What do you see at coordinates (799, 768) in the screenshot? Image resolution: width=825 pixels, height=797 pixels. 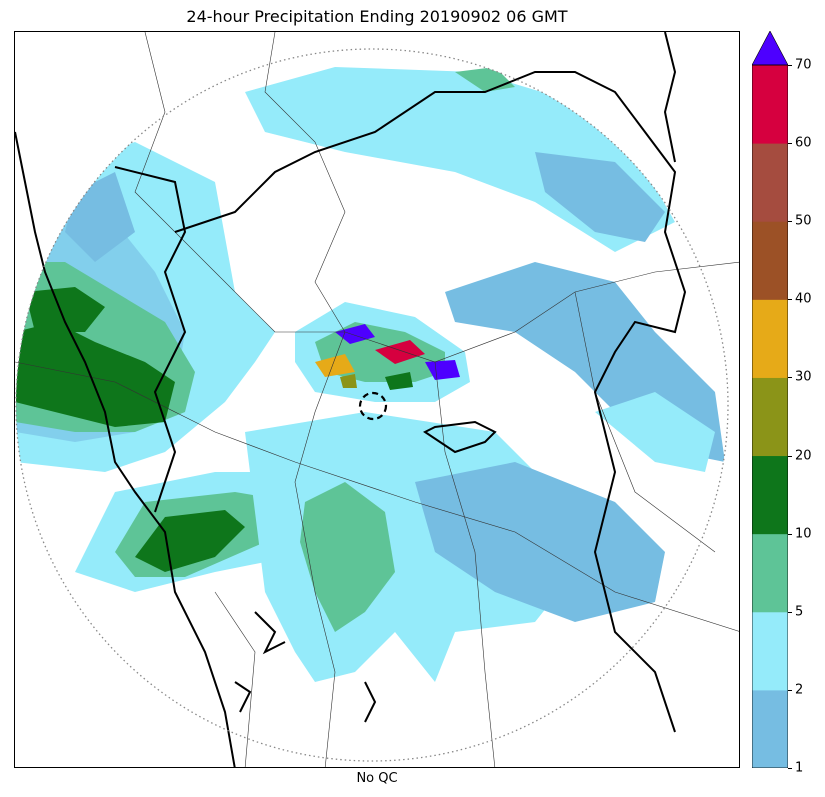 I see `colorbar-tick-label: 1` at bounding box center [799, 768].